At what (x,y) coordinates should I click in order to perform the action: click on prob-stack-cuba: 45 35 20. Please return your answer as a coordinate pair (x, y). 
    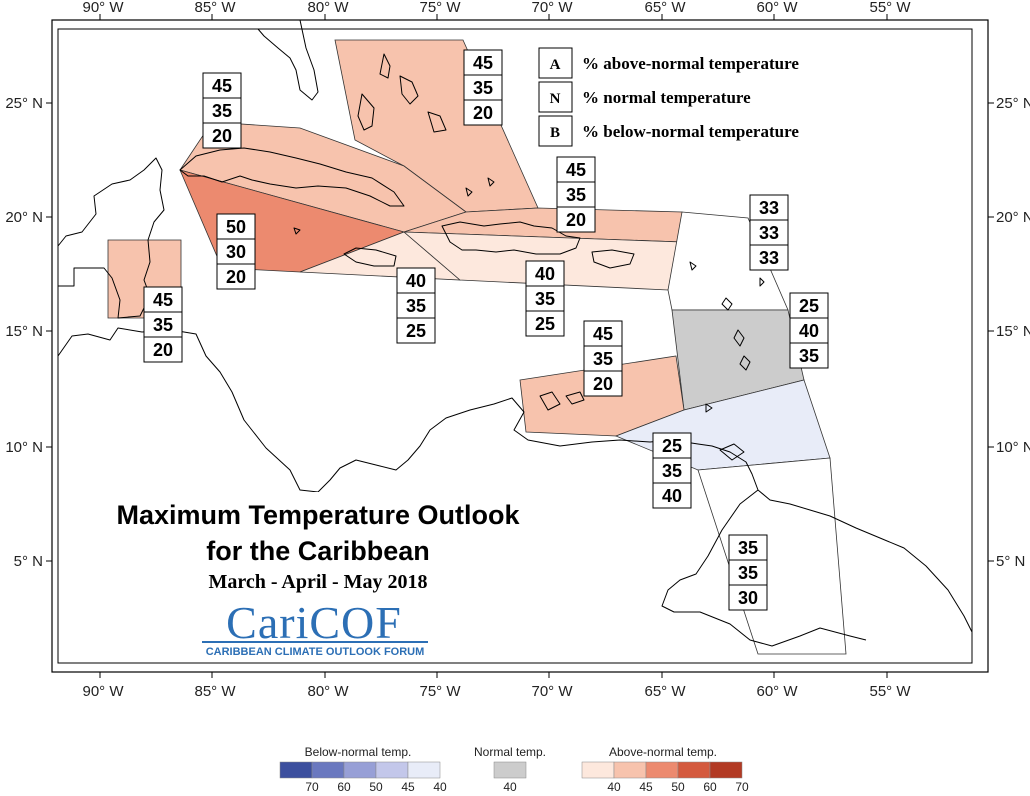
    Looking at the image, I should click on (222, 110).